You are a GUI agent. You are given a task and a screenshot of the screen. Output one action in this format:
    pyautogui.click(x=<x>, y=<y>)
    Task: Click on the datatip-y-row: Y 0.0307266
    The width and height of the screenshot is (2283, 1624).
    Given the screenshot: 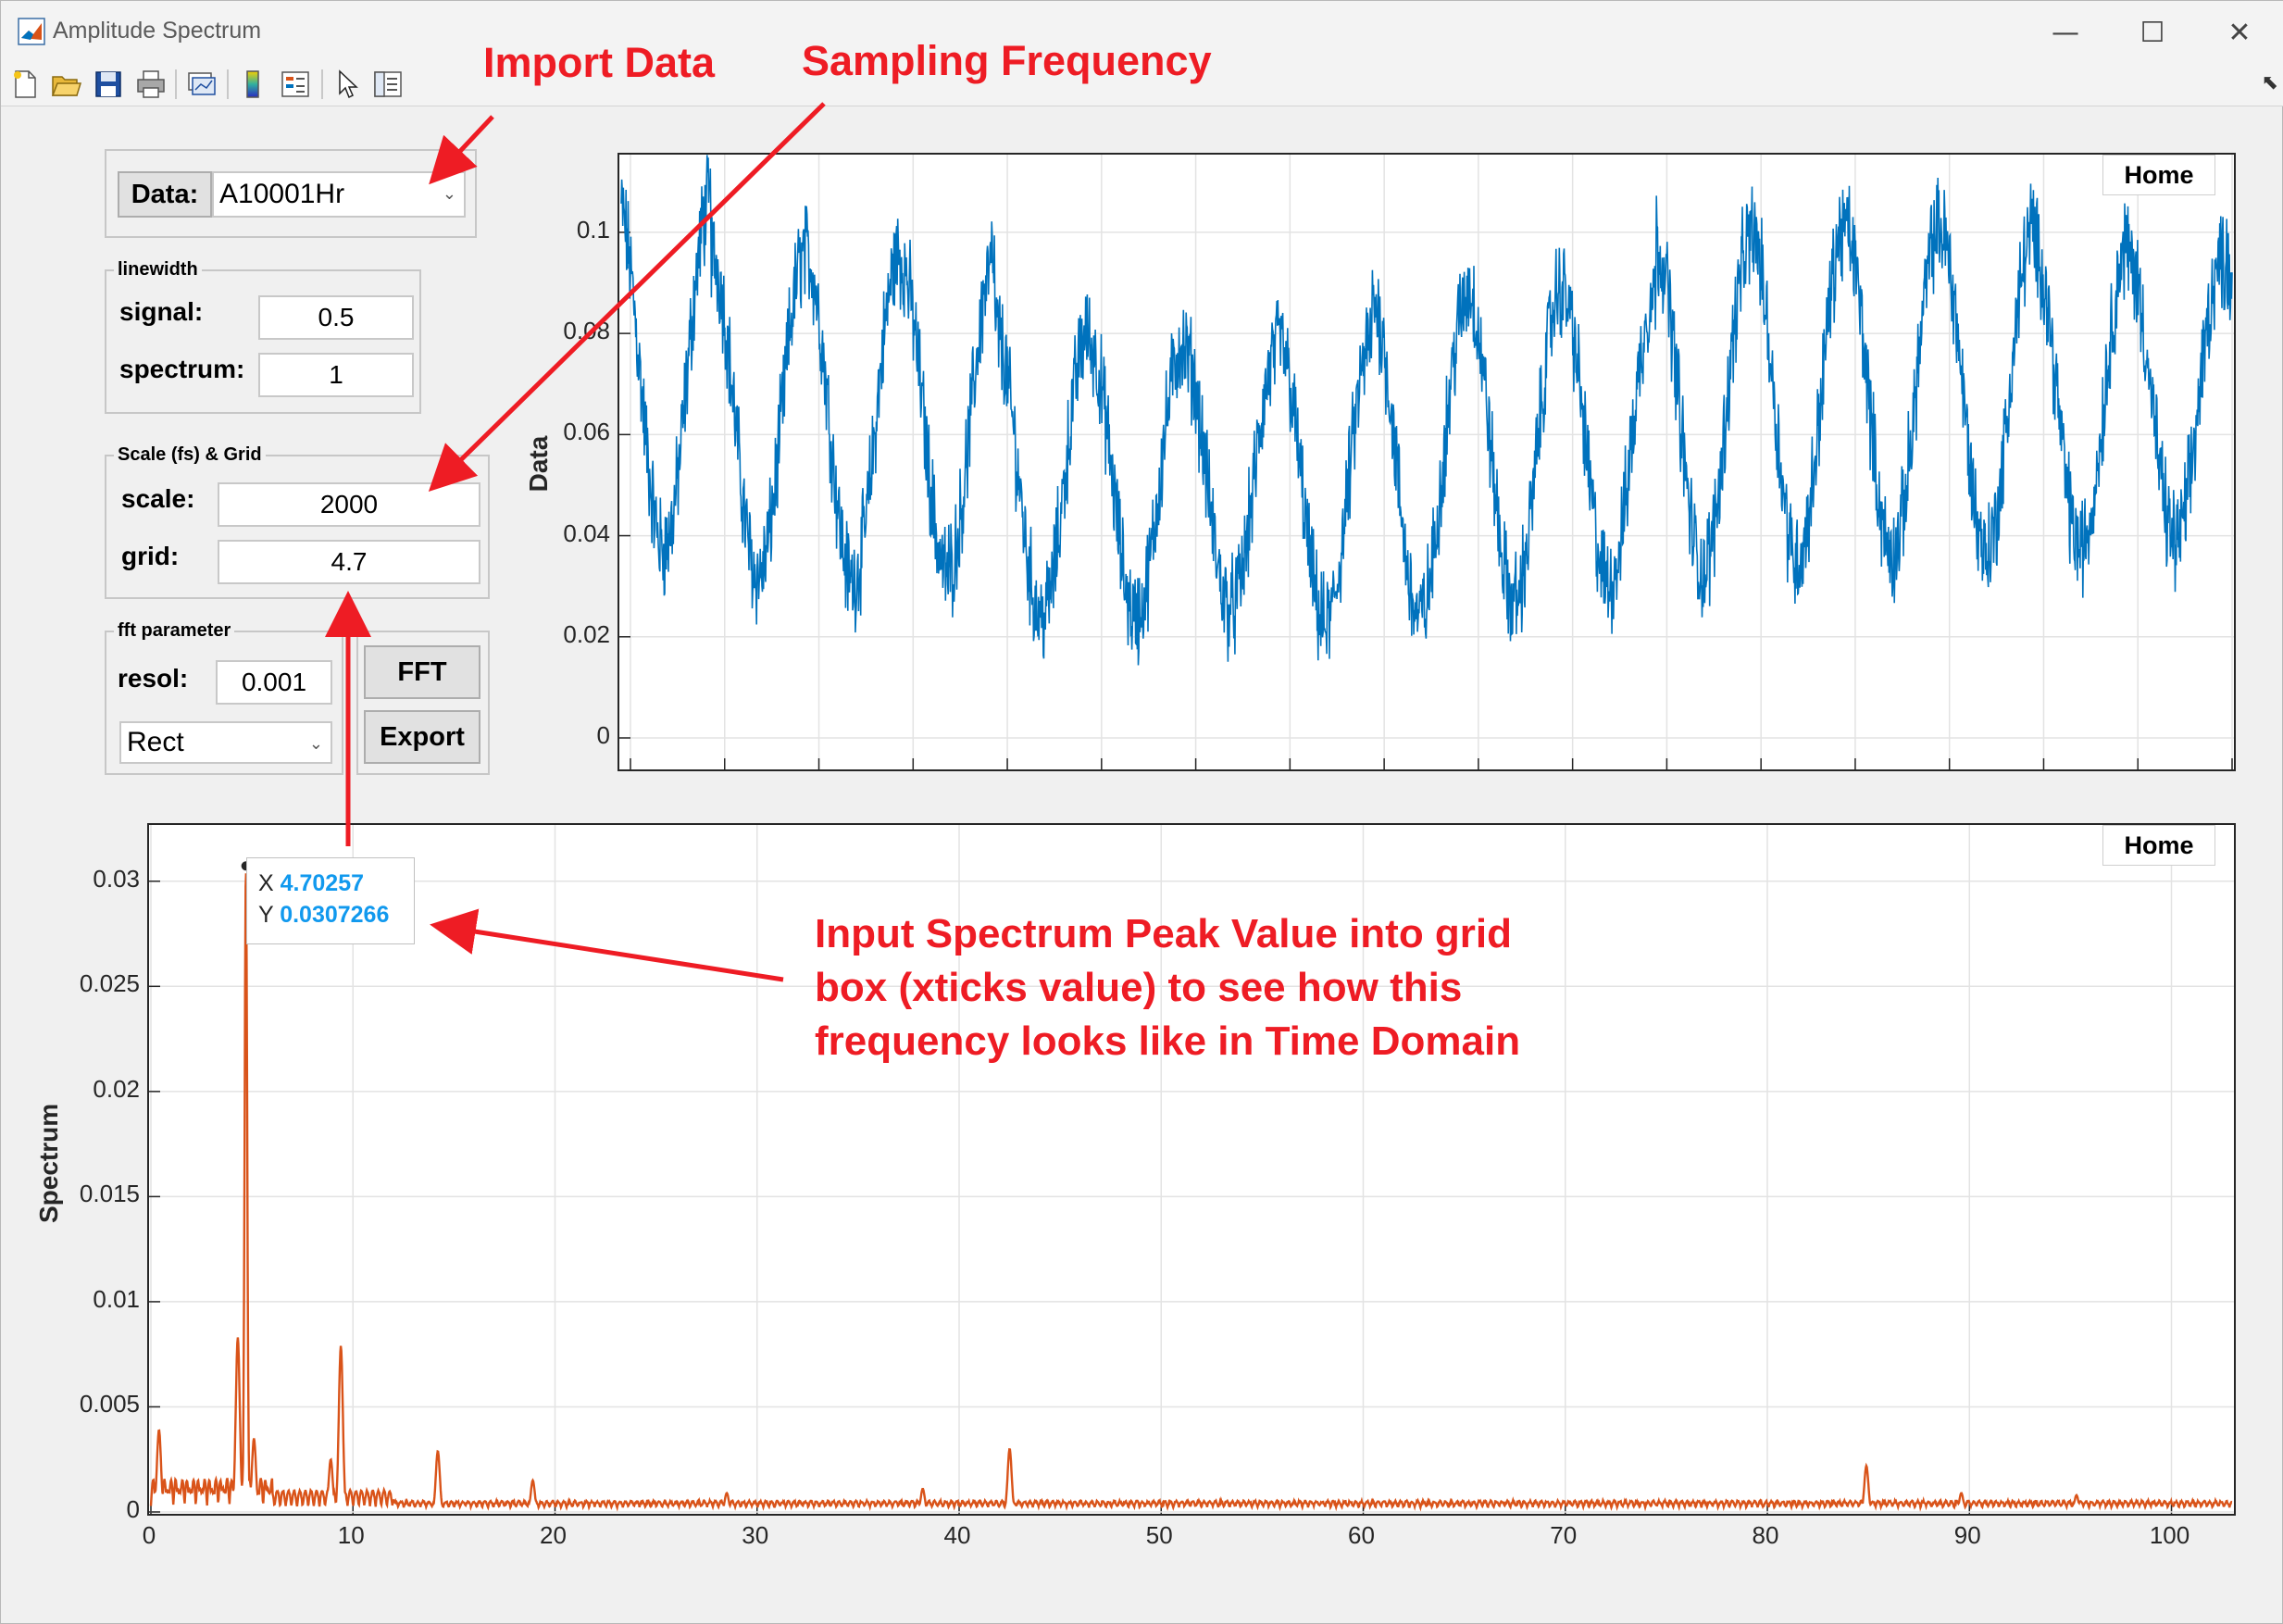 What is the action you would take?
    pyautogui.click(x=330, y=915)
    